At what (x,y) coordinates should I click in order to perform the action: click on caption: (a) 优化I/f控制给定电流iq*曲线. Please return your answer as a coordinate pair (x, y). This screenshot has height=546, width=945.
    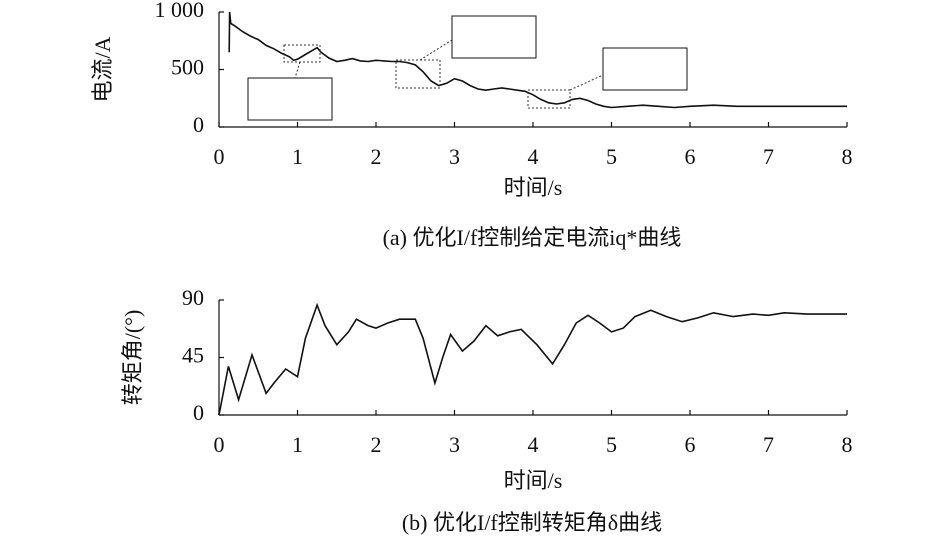
    Looking at the image, I should click on (532, 237).